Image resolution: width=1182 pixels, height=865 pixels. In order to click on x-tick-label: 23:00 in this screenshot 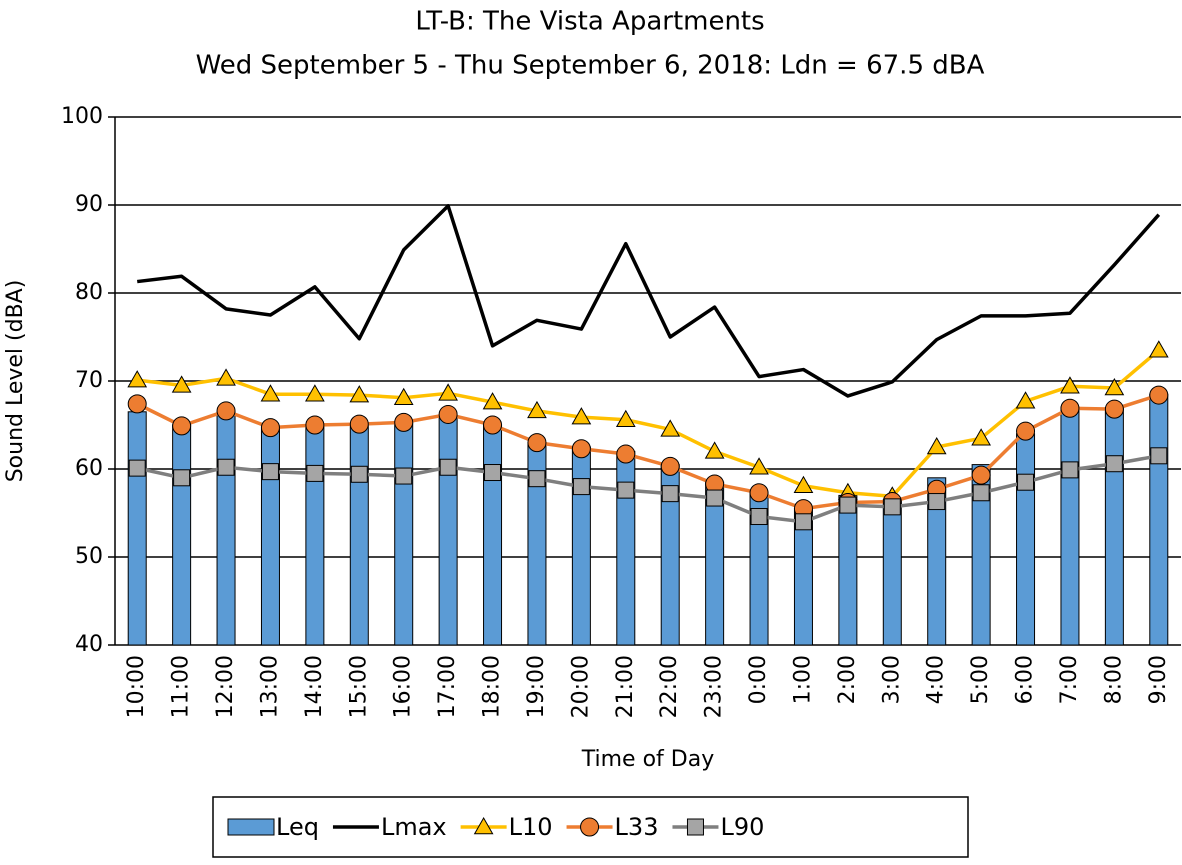, I will do `click(714, 686)`.